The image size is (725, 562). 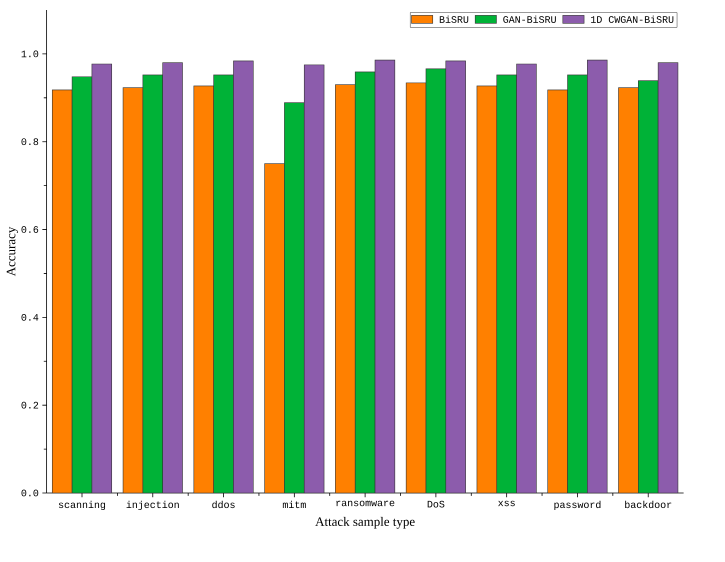 What do you see at coordinates (30, 142) in the screenshot?
I see `y-tick-label: 0.8` at bounding box center [30, 142].